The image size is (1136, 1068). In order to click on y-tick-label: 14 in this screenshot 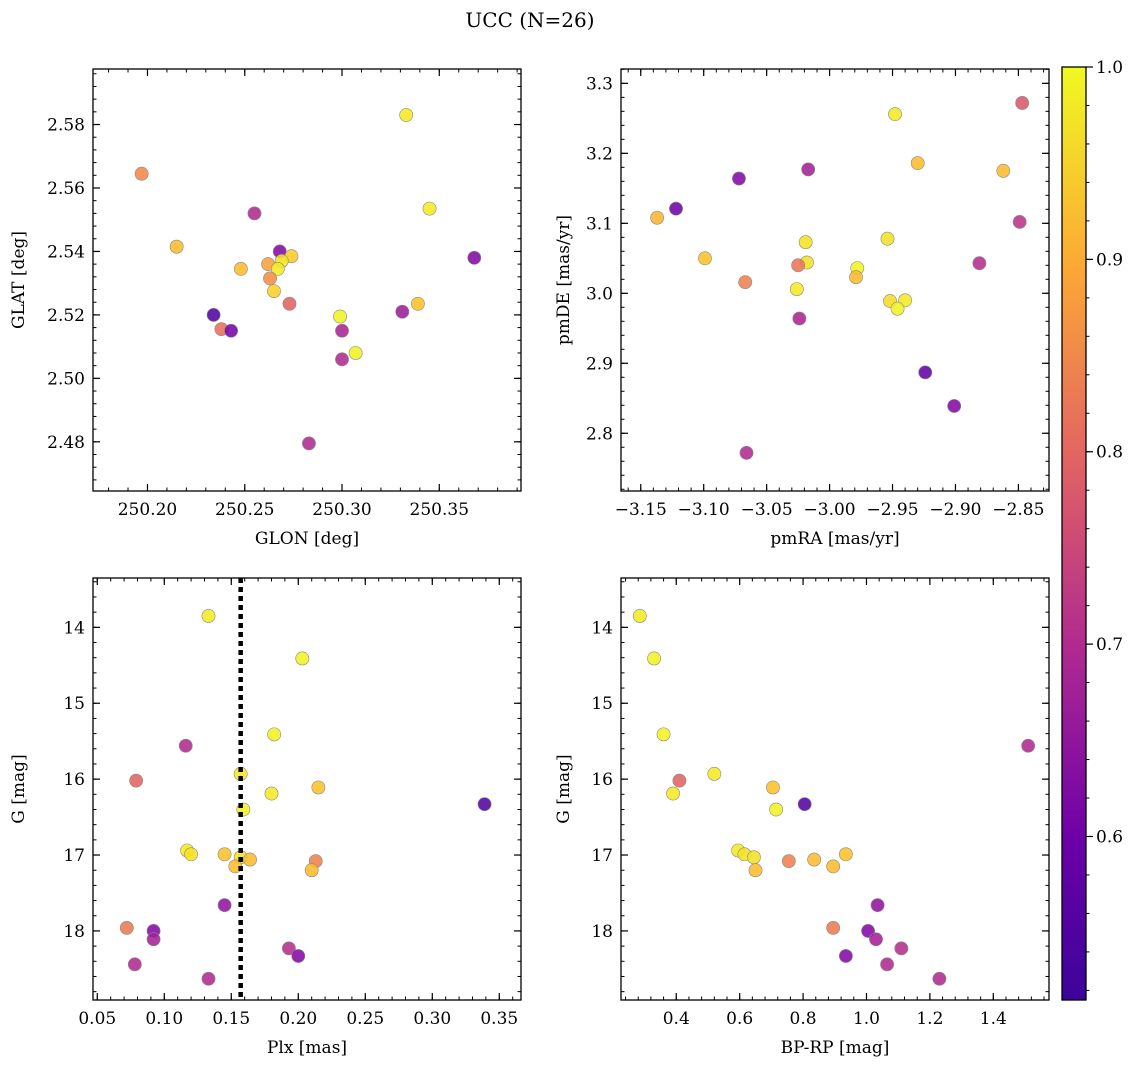, I will do `click(602, 628)`.